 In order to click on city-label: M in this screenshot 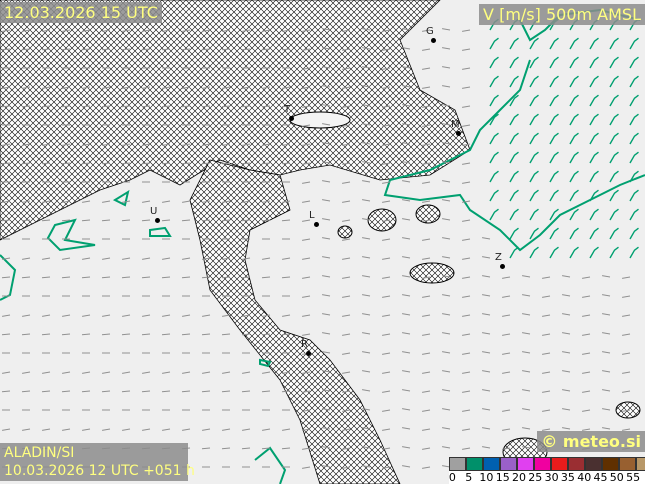, I will do `click(455, 124)`.